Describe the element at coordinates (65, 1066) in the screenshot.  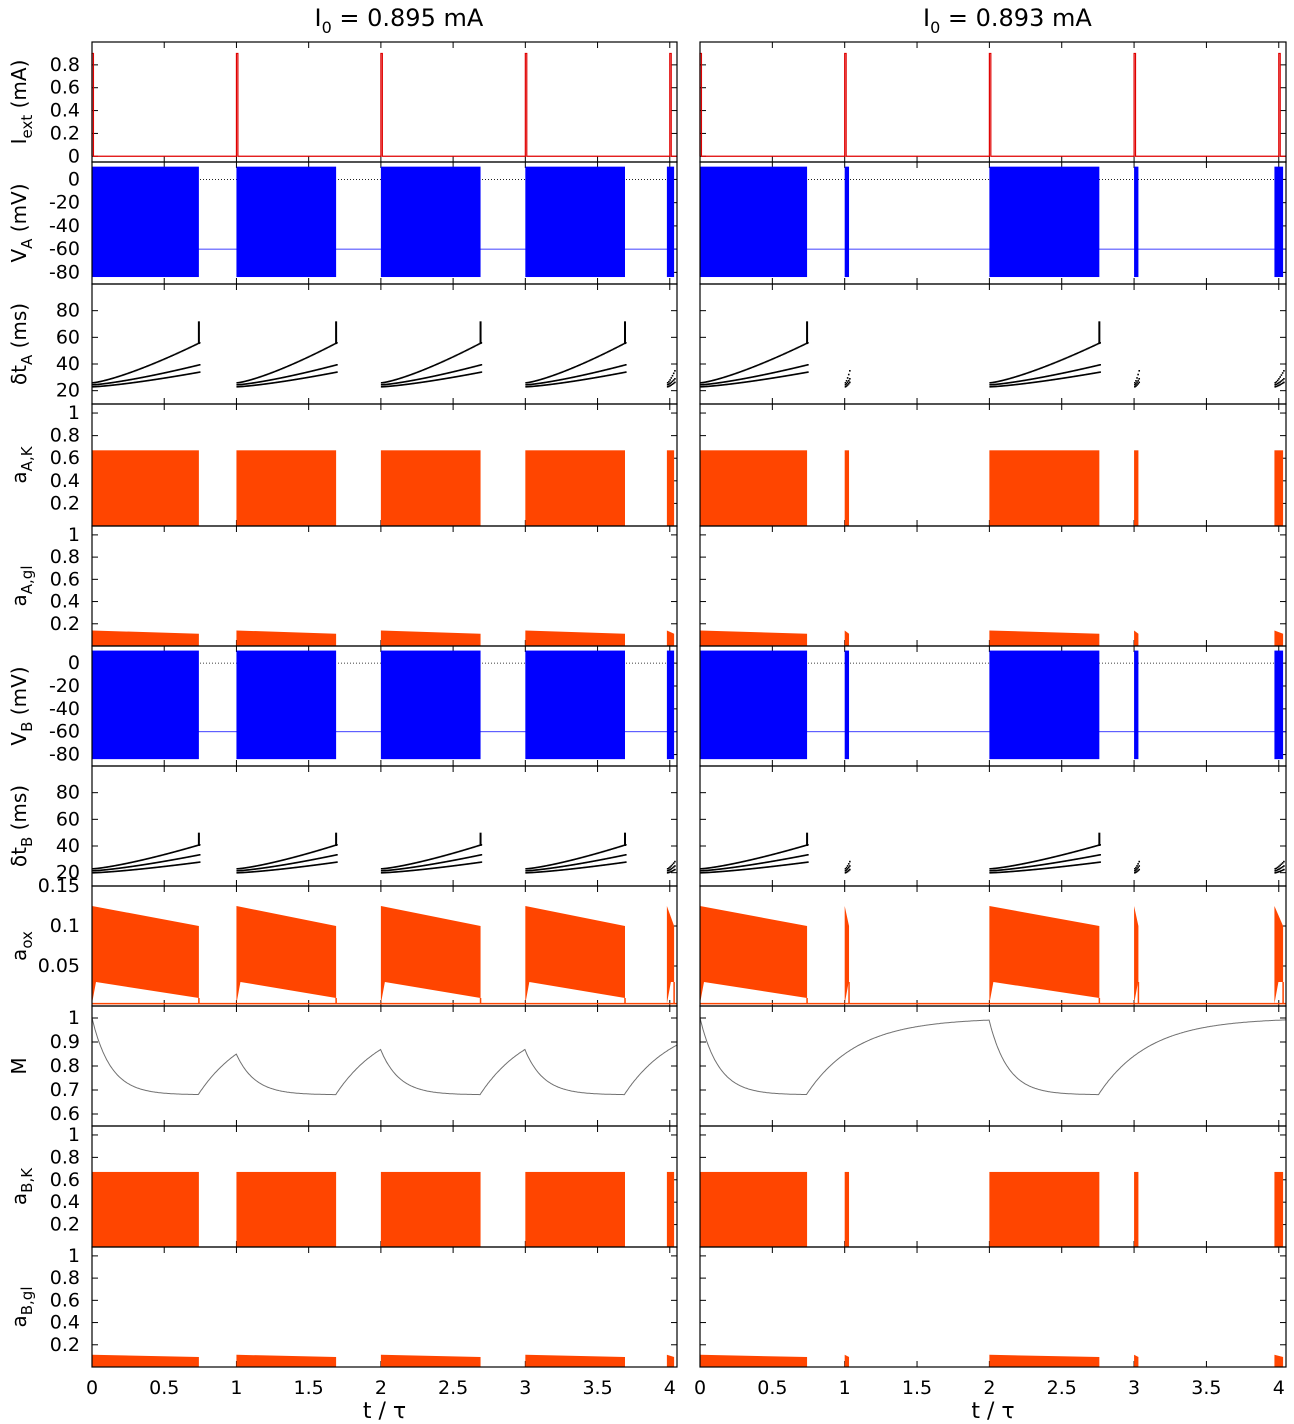
I see `y-tick-label: 0.8` at that location.